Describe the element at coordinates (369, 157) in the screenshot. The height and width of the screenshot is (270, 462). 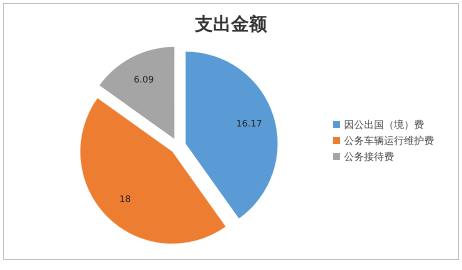
I see `legend-label: 公务接待费` at that location.